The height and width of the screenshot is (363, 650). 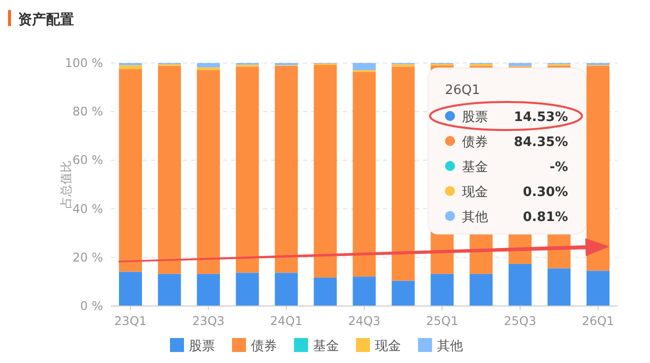 I want to click on y-tick-label: 60 %, so click(x=87, y=160).